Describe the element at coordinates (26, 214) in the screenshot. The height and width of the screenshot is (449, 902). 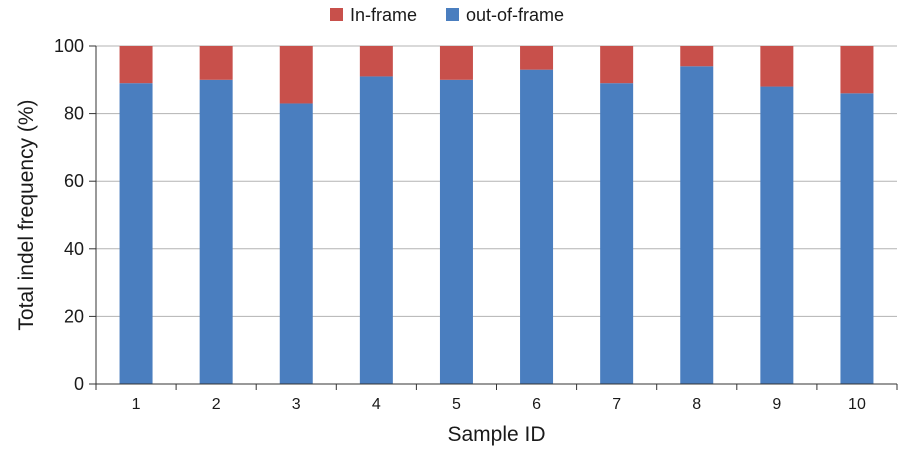
I see `y-axis-title: Total indel frequency (%)` at that location.